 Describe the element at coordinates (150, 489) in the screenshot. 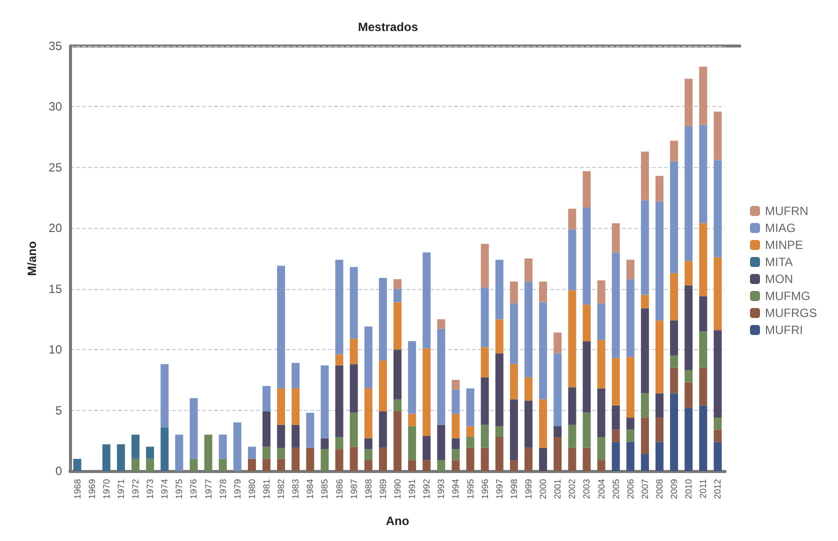

I see `x-tick-label: 1973` at that location.